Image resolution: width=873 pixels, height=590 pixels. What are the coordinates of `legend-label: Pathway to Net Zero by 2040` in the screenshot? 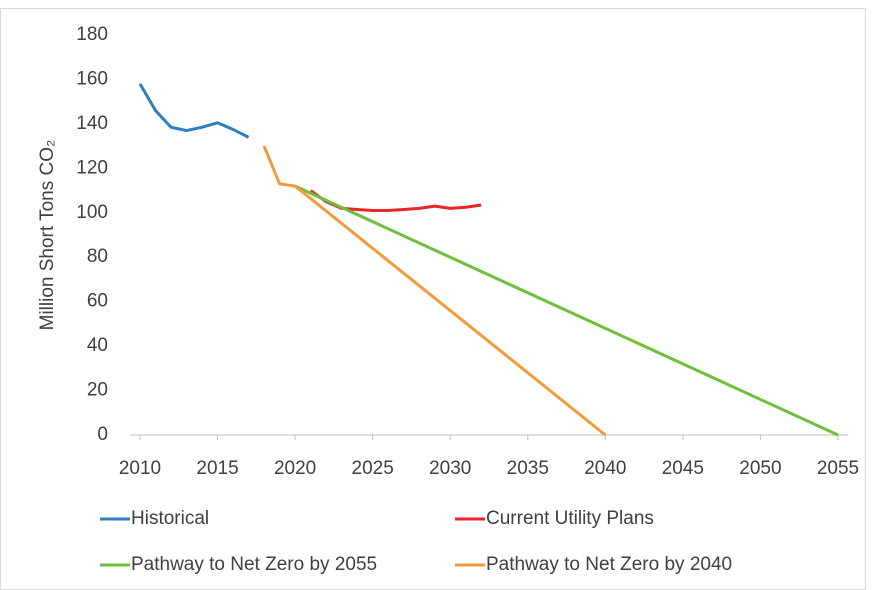 It's located at (609, 564).